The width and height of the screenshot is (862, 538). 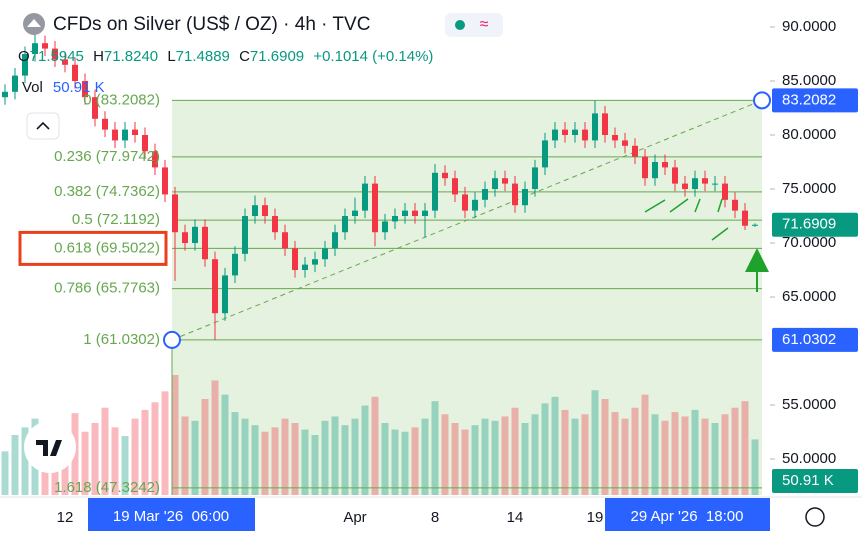 What do you see at coordinates (809, 224) in the screenshot?
I see `price-badge-label: 71.6909` at bounding box center [809, 224].